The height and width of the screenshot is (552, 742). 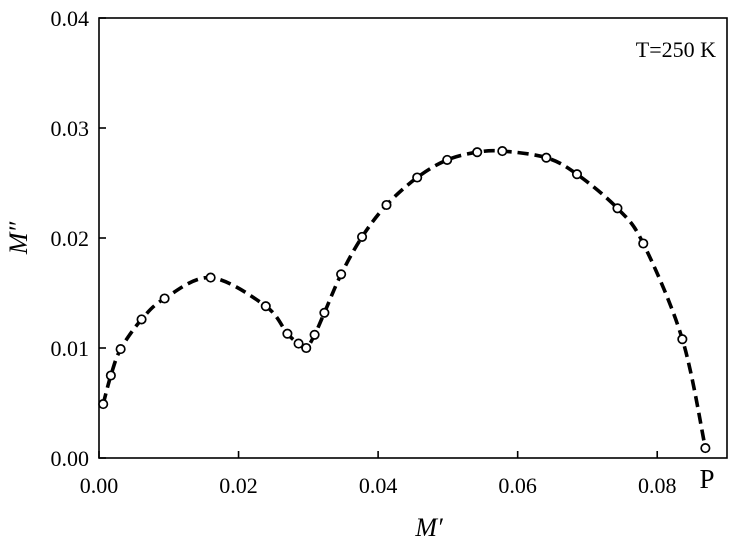 What do you see at coordinates (18, 238) in the screenshot?
I see `y-axis-label: M″` at bounding box center [18, 238].